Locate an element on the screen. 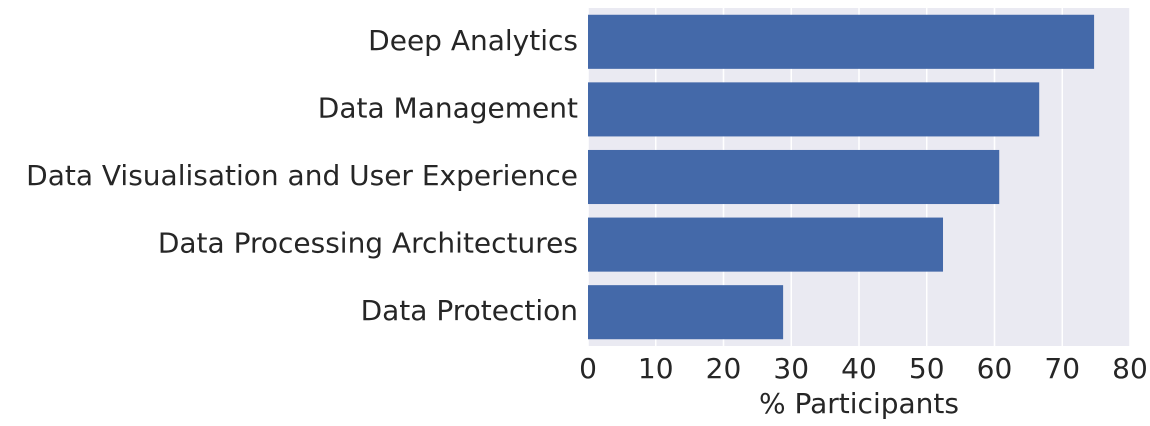 The image size is (1150, 426). x-tick-label: 0 is located at coordinates (588, 368).